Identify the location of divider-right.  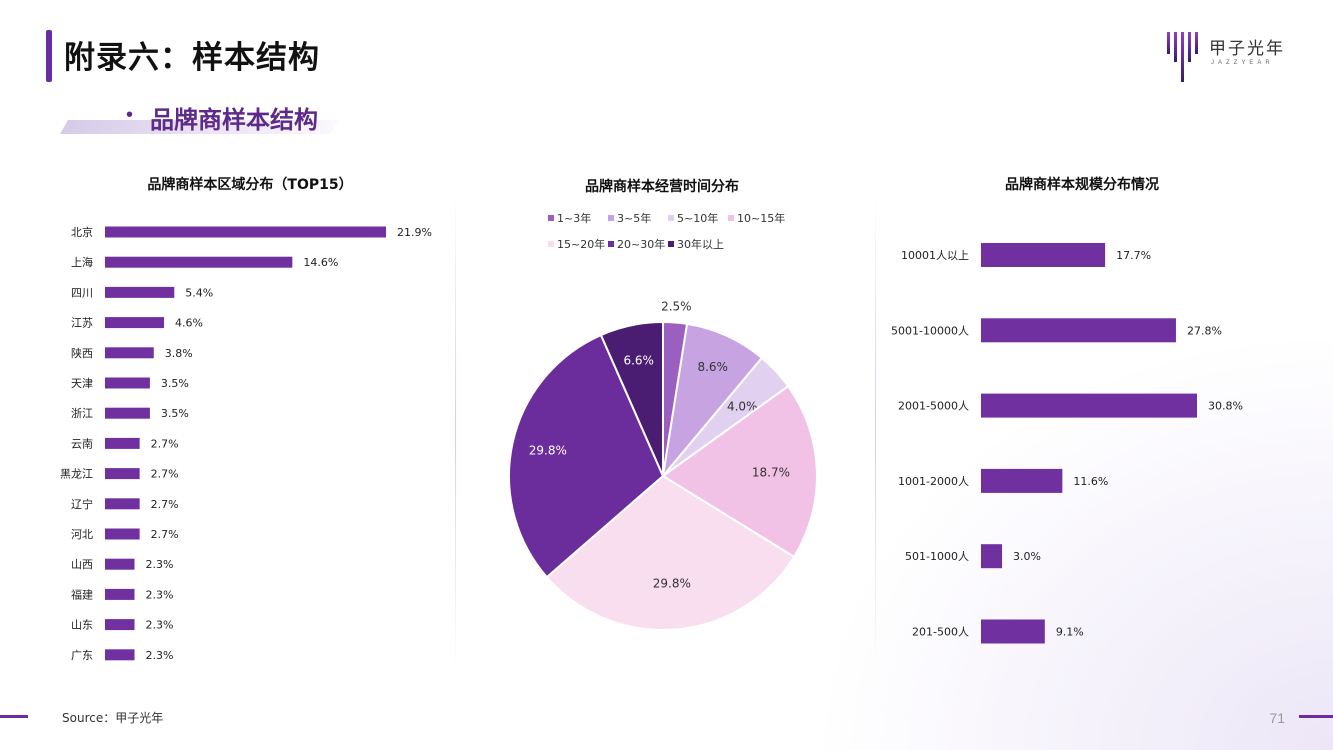
(875, 430).